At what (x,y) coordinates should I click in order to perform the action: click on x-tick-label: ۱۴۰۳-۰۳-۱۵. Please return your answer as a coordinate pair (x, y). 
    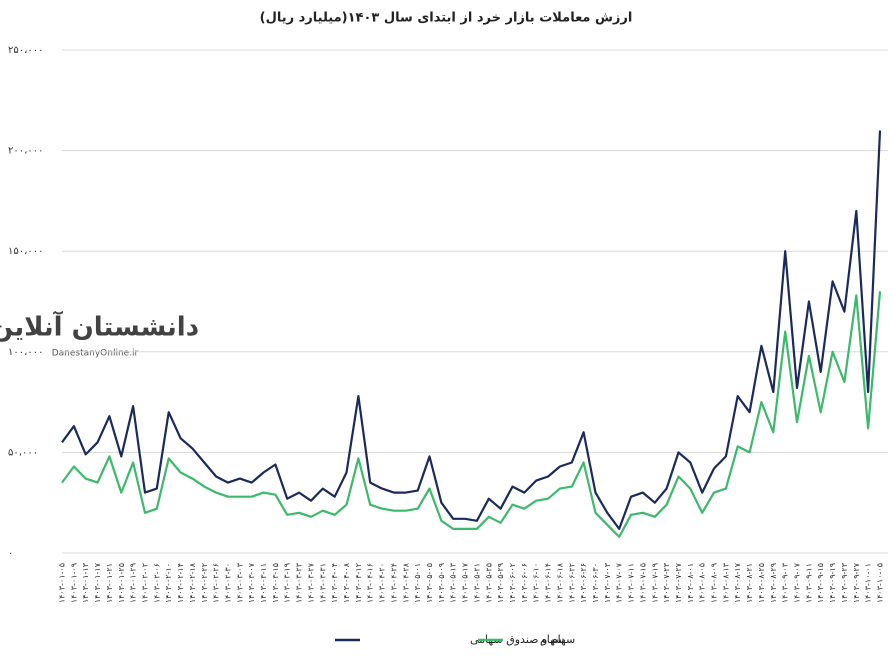
    Looking at the image, I should click on (275, 583).